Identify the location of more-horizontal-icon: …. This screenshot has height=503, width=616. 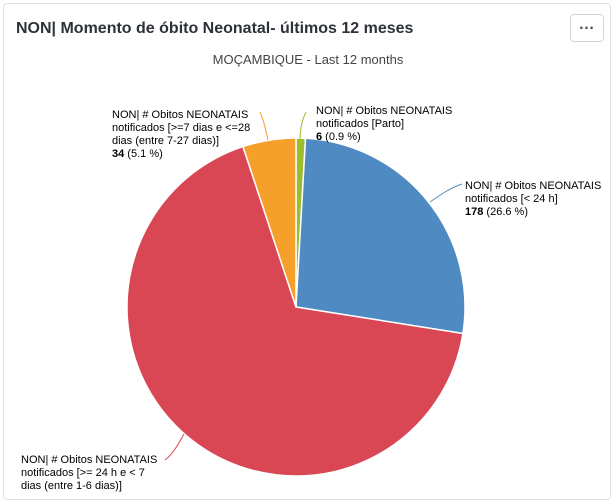
(587, 24).